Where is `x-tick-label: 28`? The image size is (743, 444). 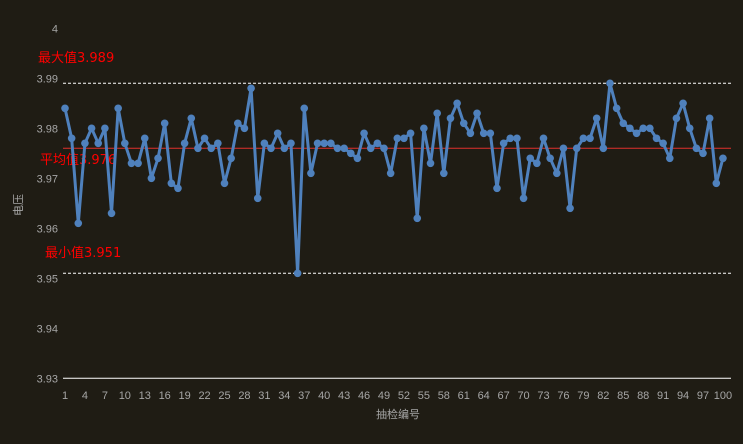 x-tick-label: 28 is located at coordinates (244, 396).